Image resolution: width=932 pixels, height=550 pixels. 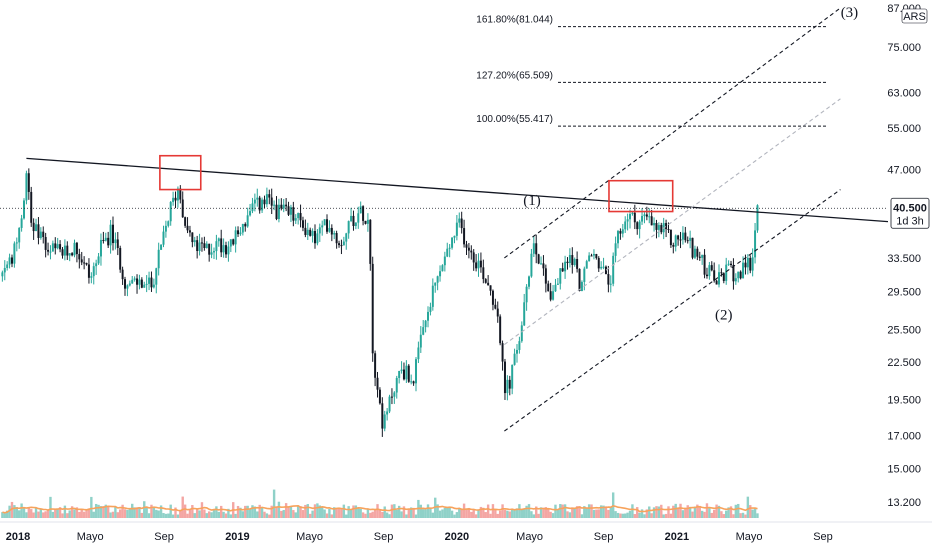 I want to click on y-tick-label: 25.500, so click(x=904, y=330).